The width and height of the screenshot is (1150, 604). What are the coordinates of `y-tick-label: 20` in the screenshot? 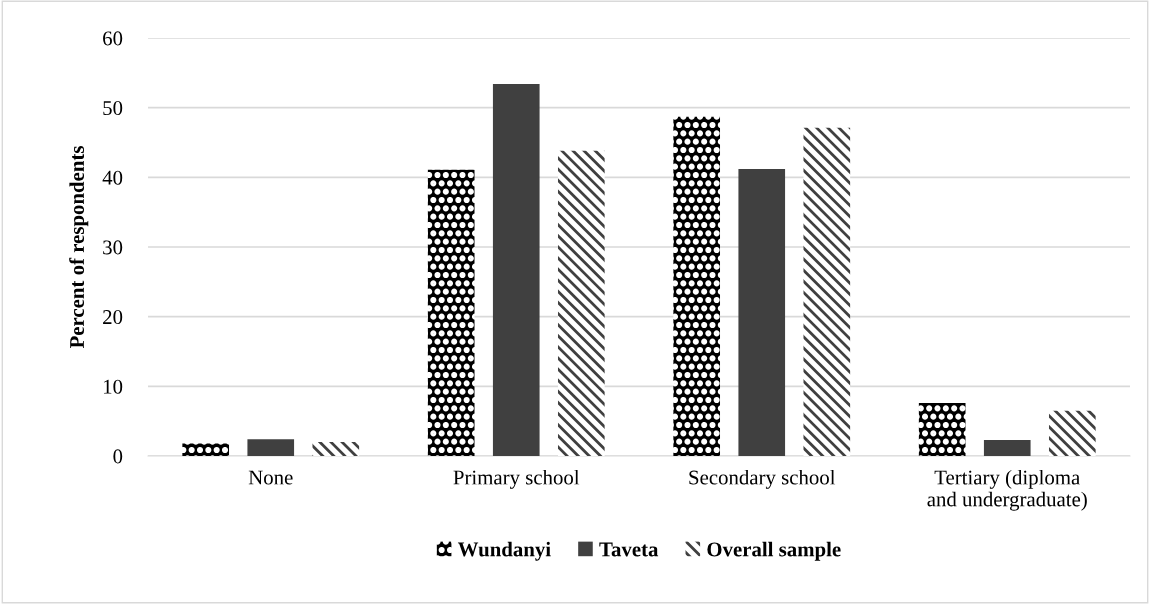 It's located at (113, 317).